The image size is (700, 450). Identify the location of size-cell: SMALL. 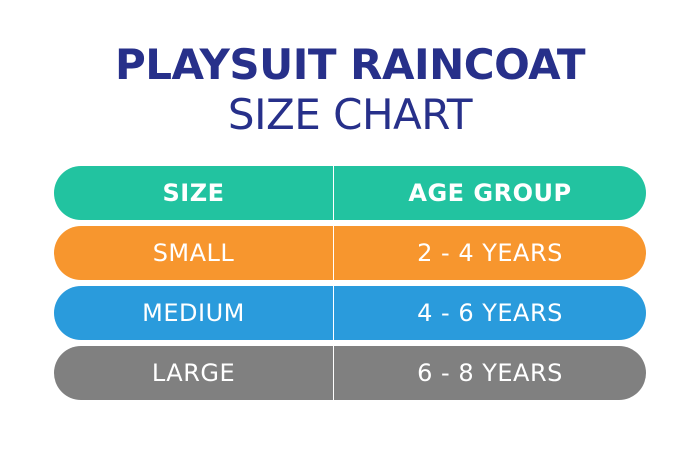
(193, 253).